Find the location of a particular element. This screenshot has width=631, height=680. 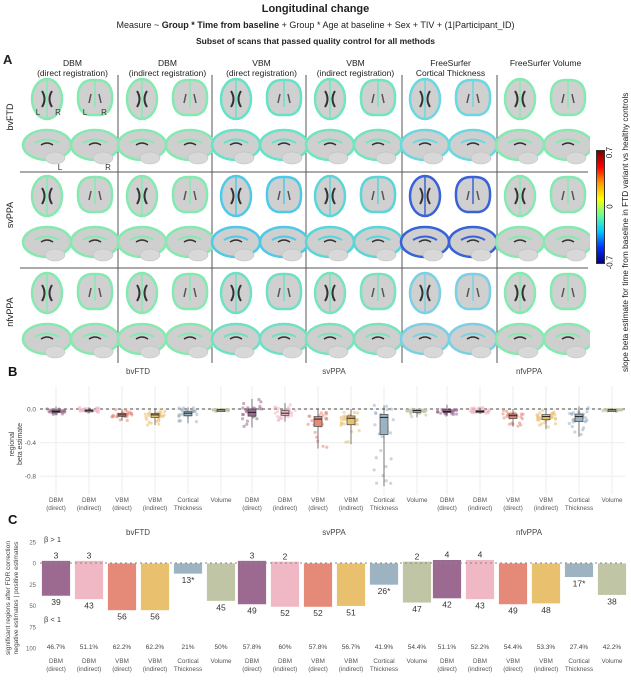

y-axis-title: regional is located at coordinates (12, 443).